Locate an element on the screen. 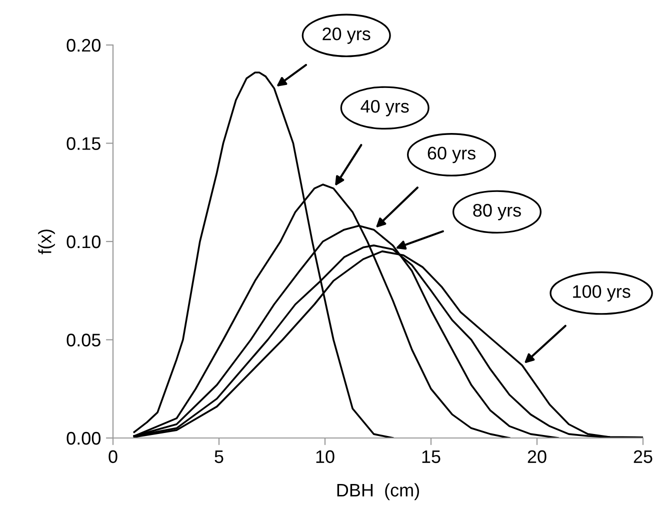  text: 80 yrs is located at coordinates (497, 212).